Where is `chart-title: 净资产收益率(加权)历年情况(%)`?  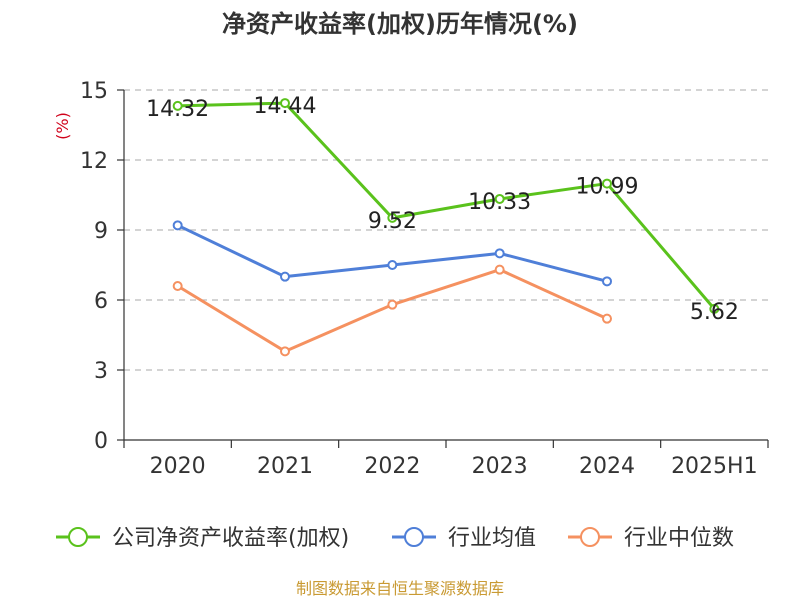 chart-title: 净资产收益率(加权)历年情况(%) is located at coordinates (400, 24).